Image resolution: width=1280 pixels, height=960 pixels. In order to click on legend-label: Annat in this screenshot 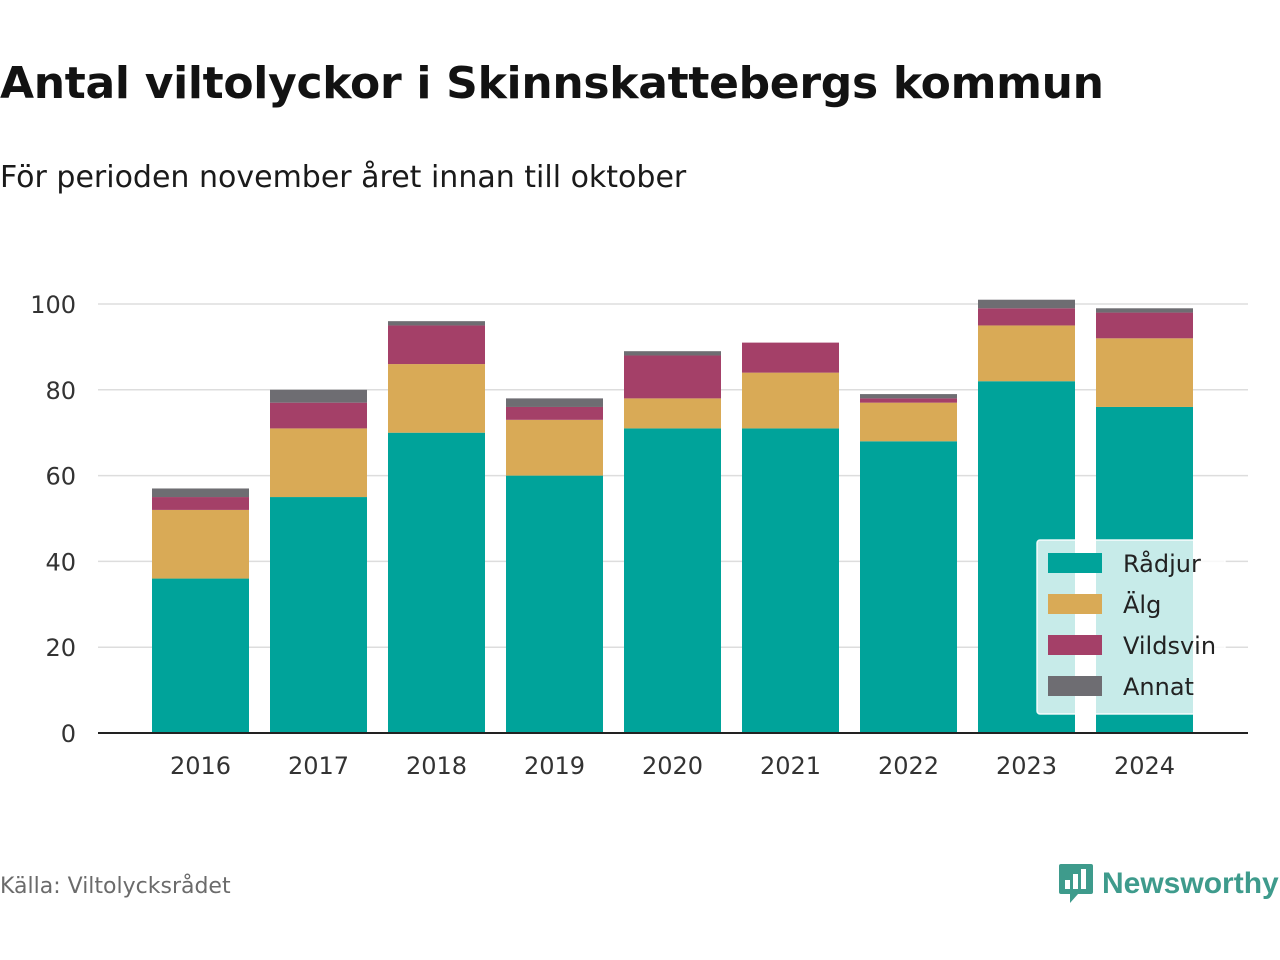, I will do `click(1158, 687)`.